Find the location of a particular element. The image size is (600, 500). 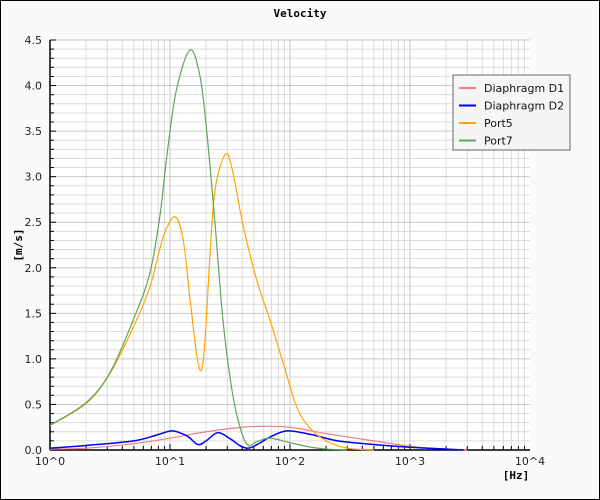

y-tick-label: 2.0 is located at coordinates (34, 268).